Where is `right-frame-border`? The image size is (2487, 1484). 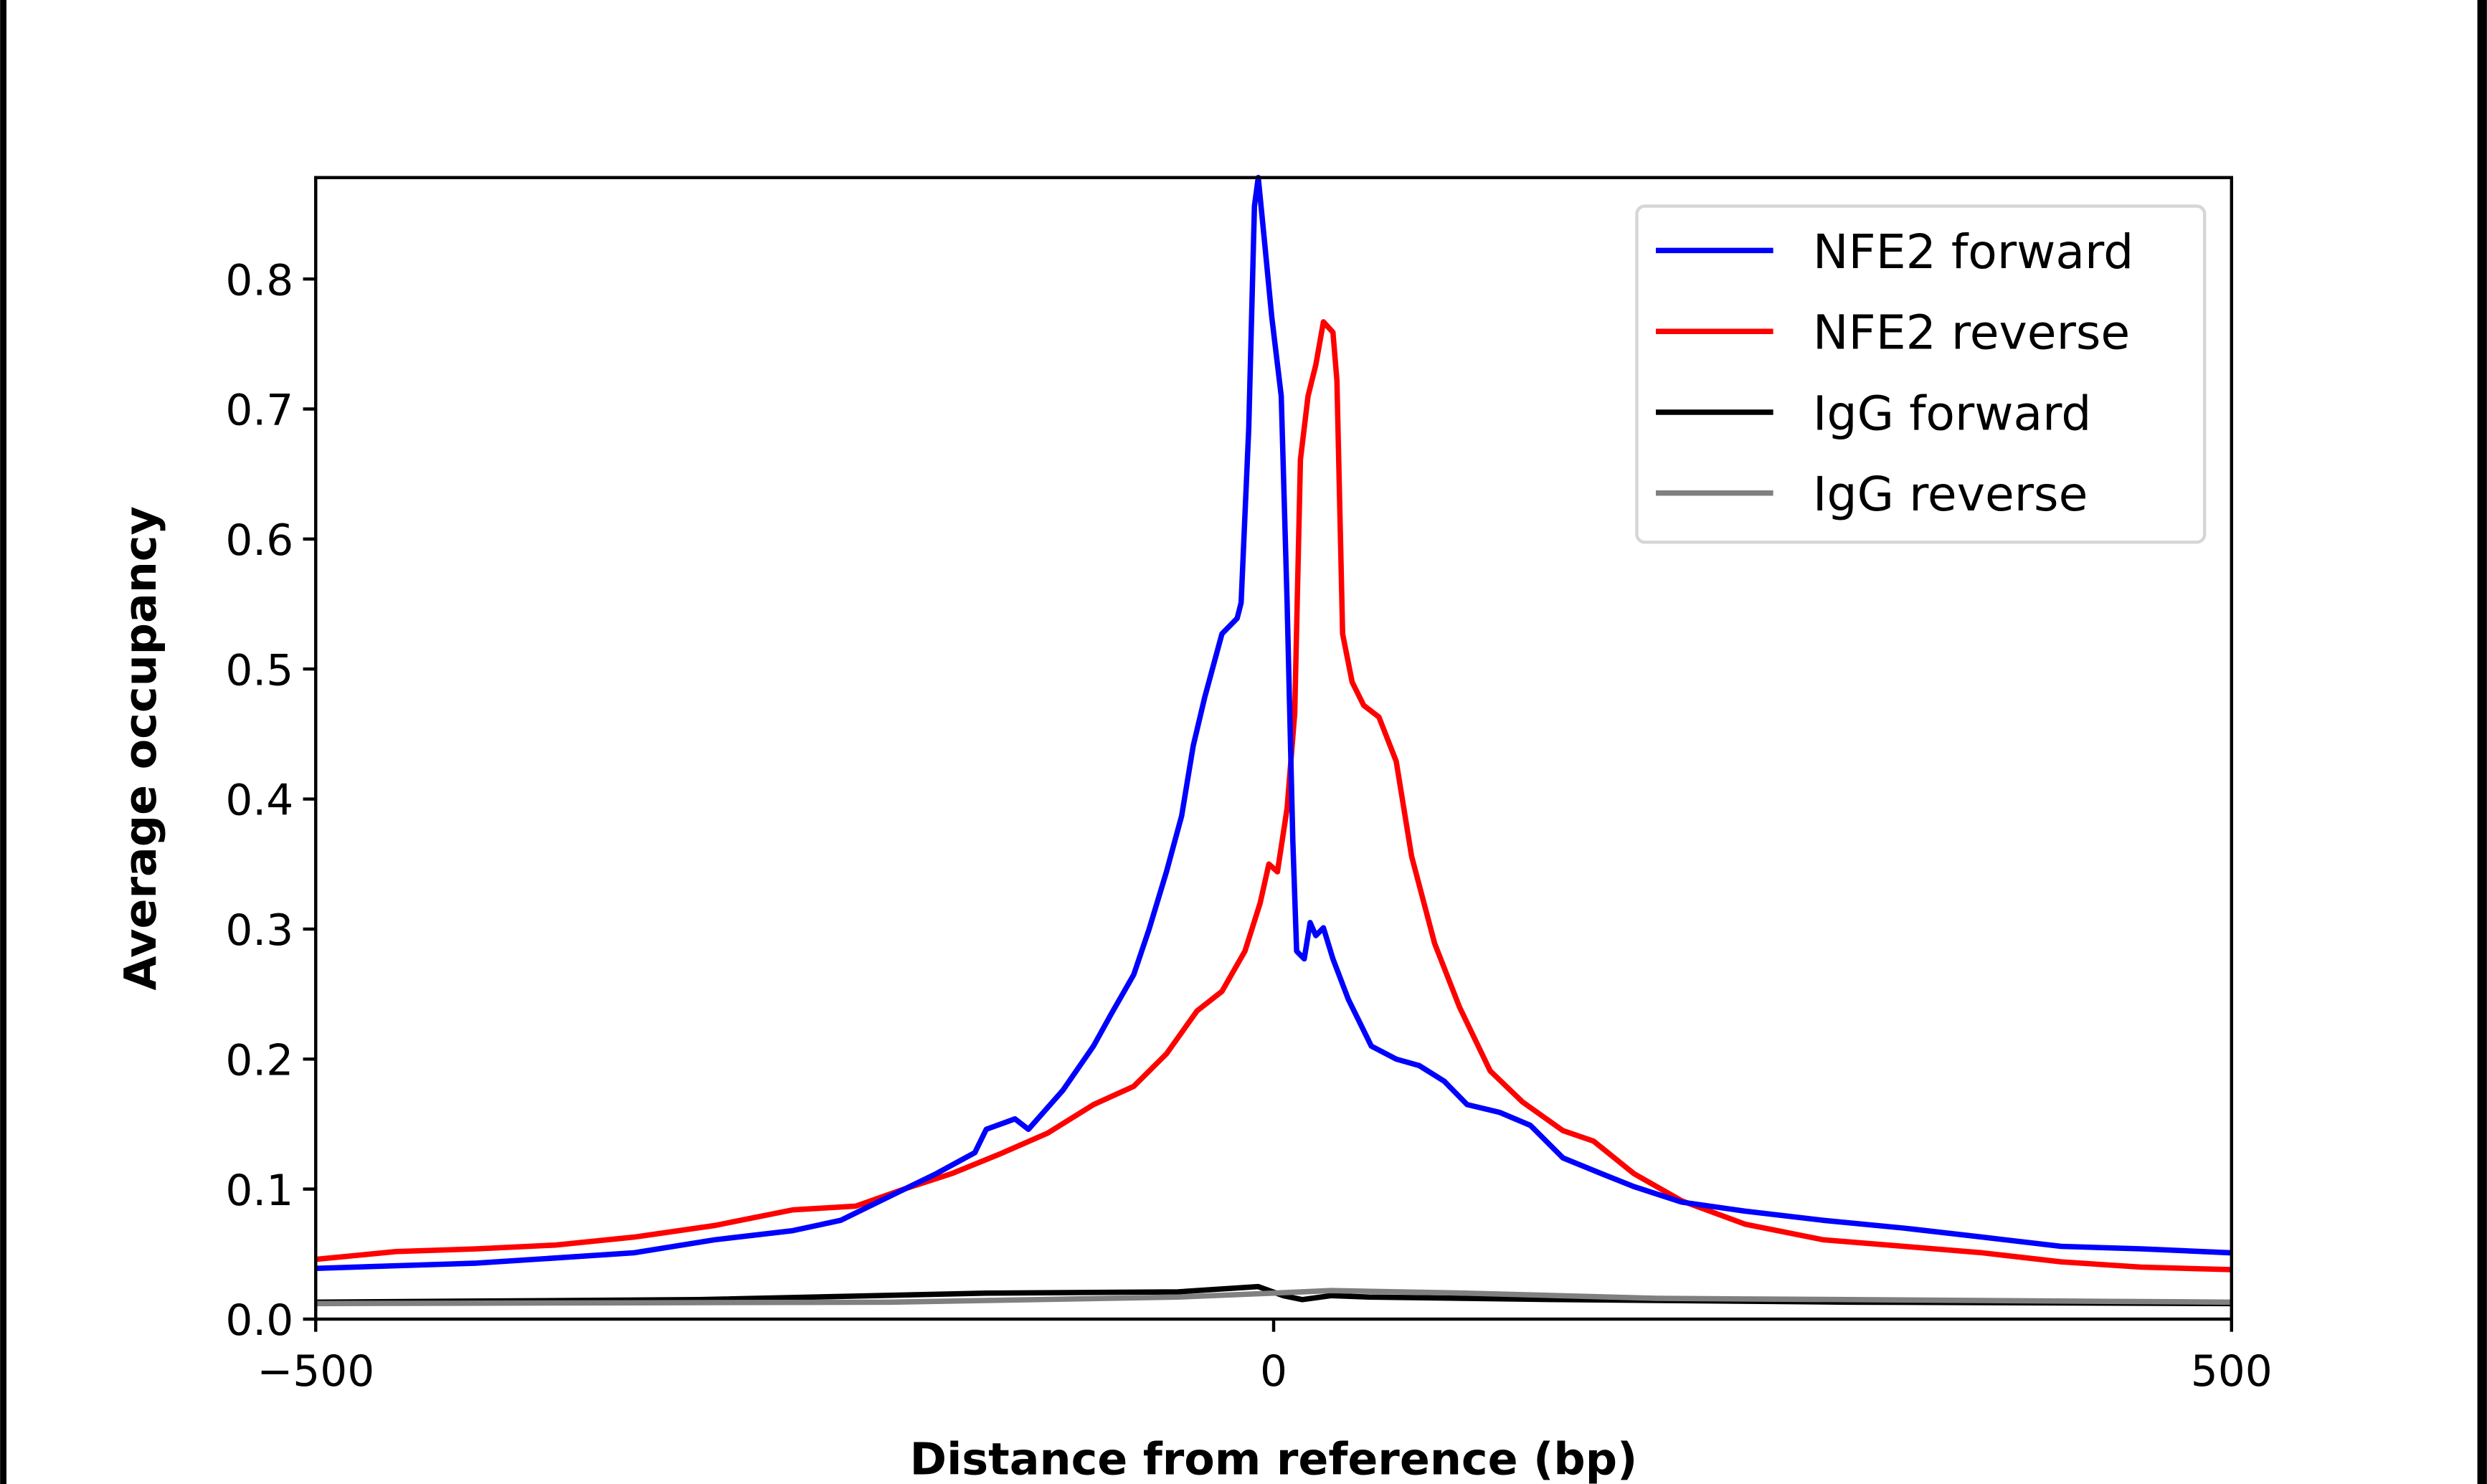 right-frame-border is located at coordinates (2482, 742).